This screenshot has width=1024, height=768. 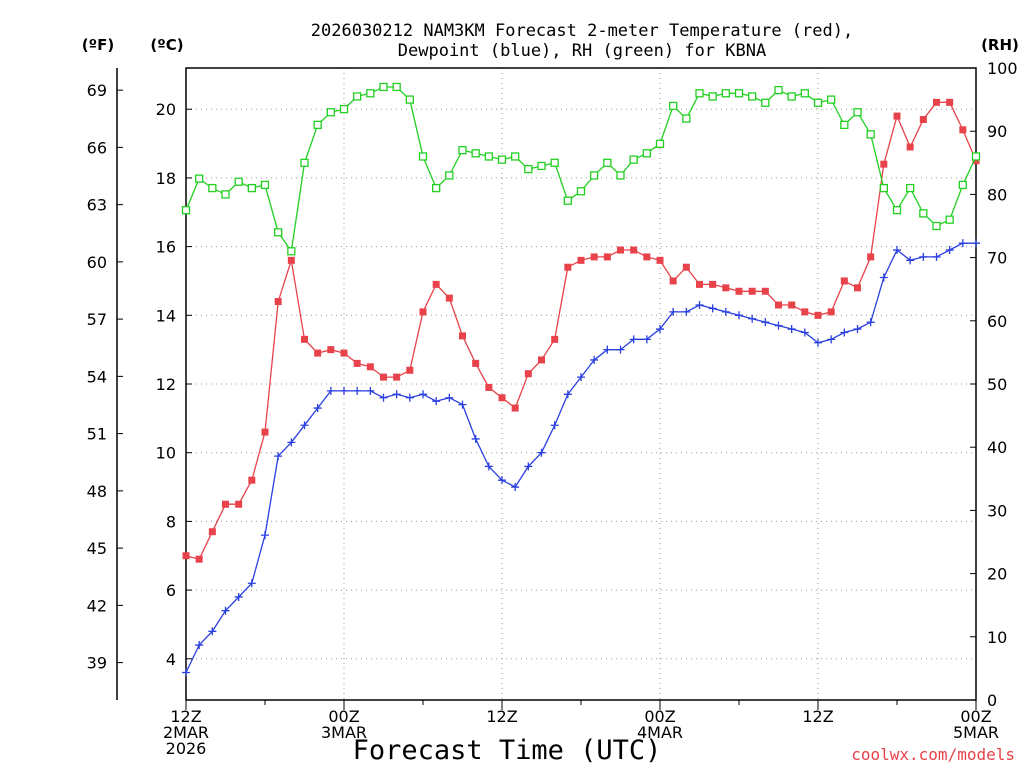 I want to click on time-tick-label: 4MAR, so click(x=660, y=732).